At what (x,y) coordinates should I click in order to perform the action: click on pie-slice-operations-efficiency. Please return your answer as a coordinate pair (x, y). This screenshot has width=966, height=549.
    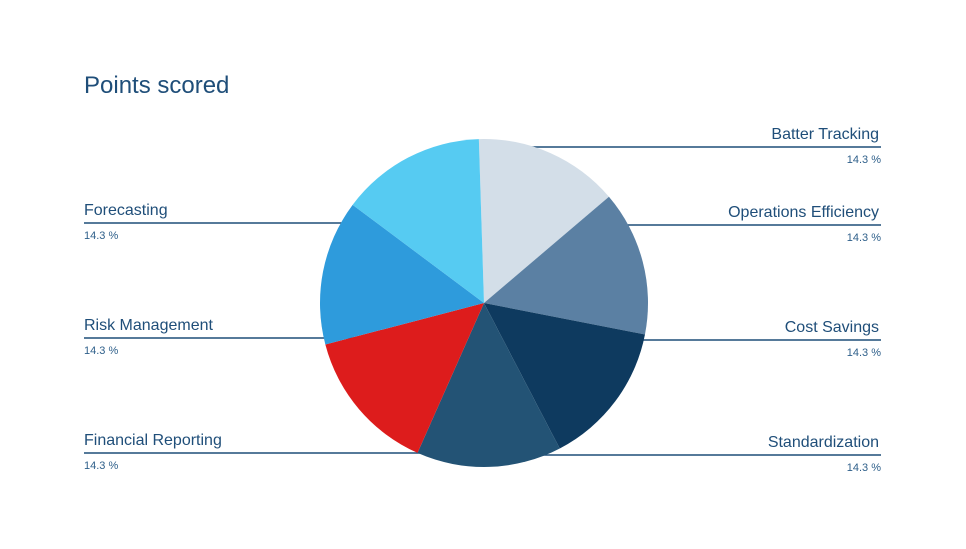
    Looking at the image, I should click on (566, 265).